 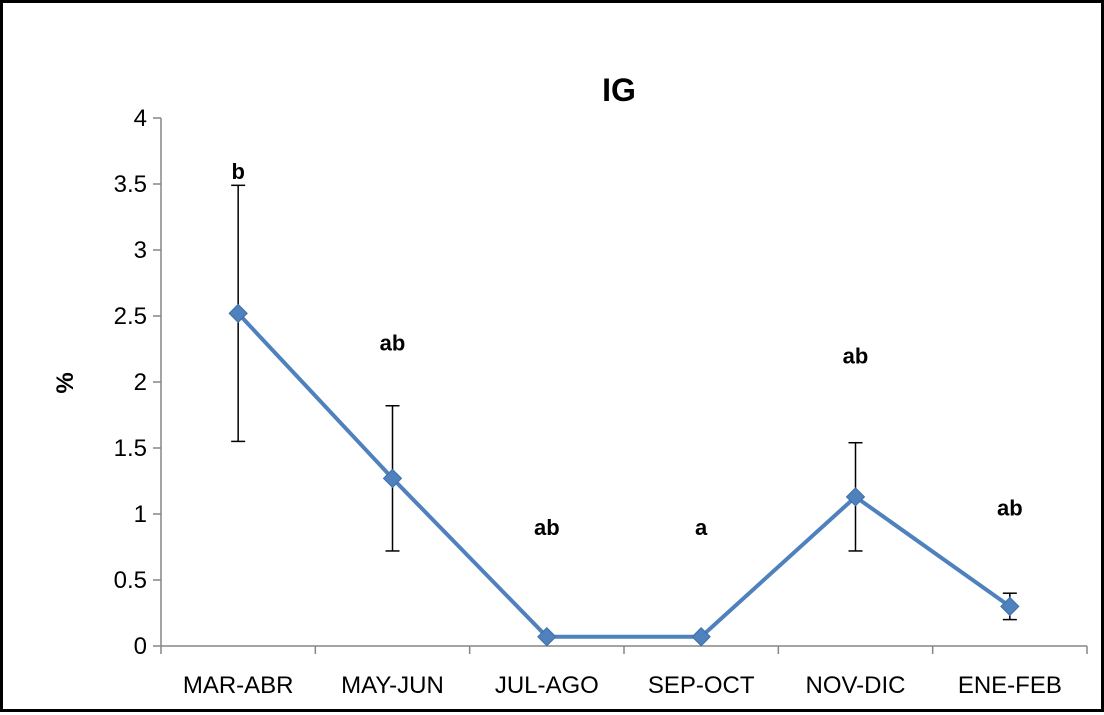 I want to click on y-tick-label: 2, so click(x=140, y=382).